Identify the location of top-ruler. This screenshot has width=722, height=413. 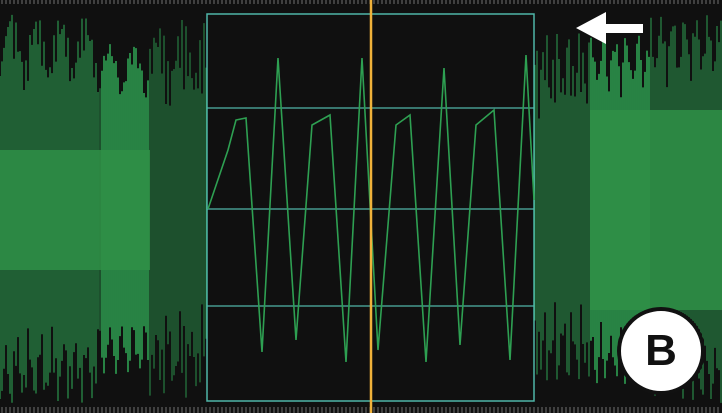
(360, 2).